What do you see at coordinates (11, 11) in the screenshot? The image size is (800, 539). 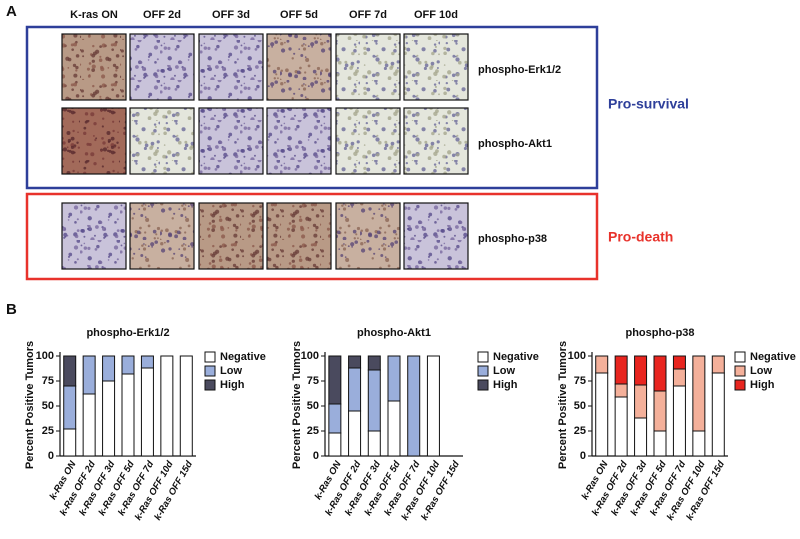 I see `panel-label: A` at bounding box center [11, 11].